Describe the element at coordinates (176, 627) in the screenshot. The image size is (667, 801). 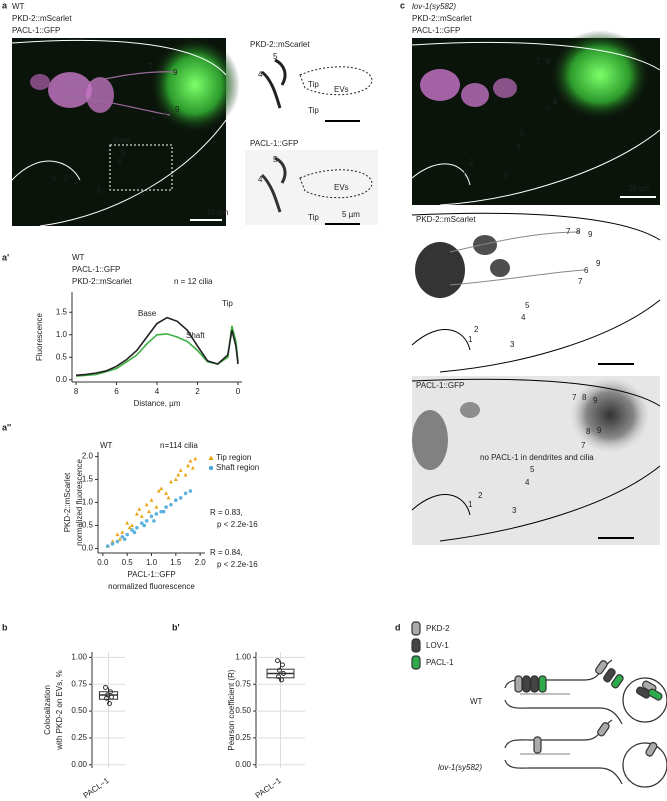
I see `panel-label: b'` at that location.